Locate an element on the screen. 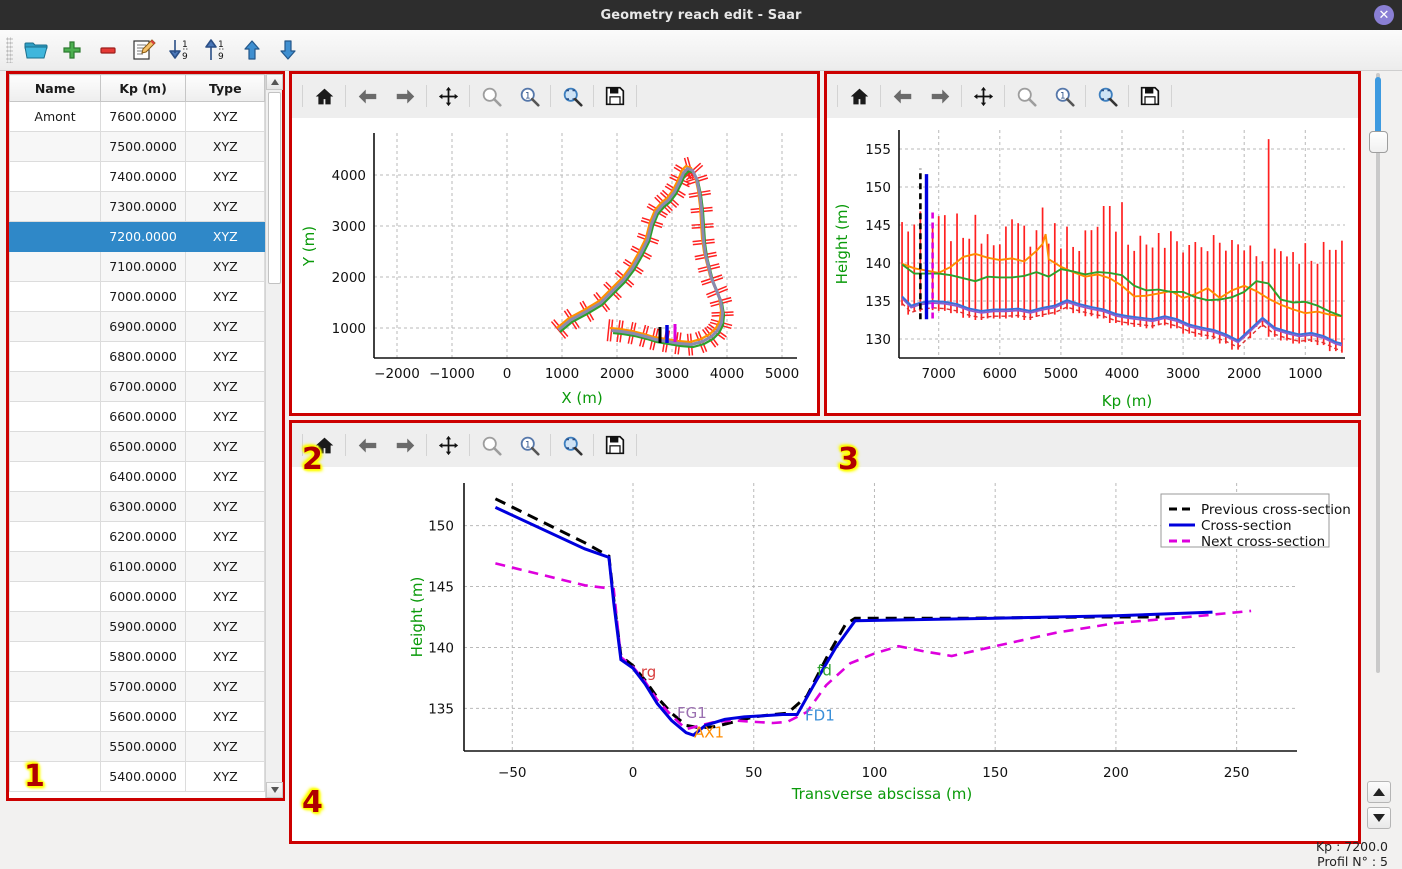  profile-slider is located at coordinates (1378, 373).